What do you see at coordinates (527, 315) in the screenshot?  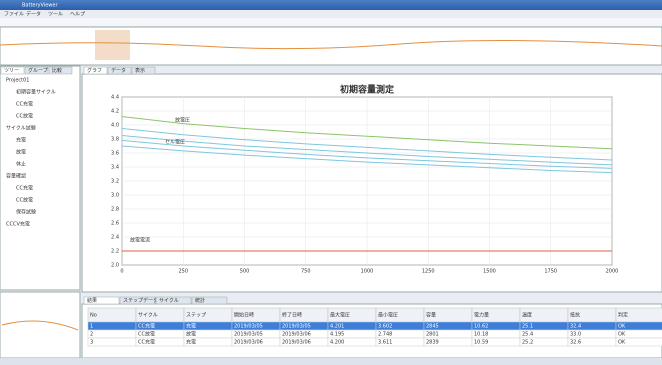 I see `header-text: 温度` at bounding box center [527, 315].